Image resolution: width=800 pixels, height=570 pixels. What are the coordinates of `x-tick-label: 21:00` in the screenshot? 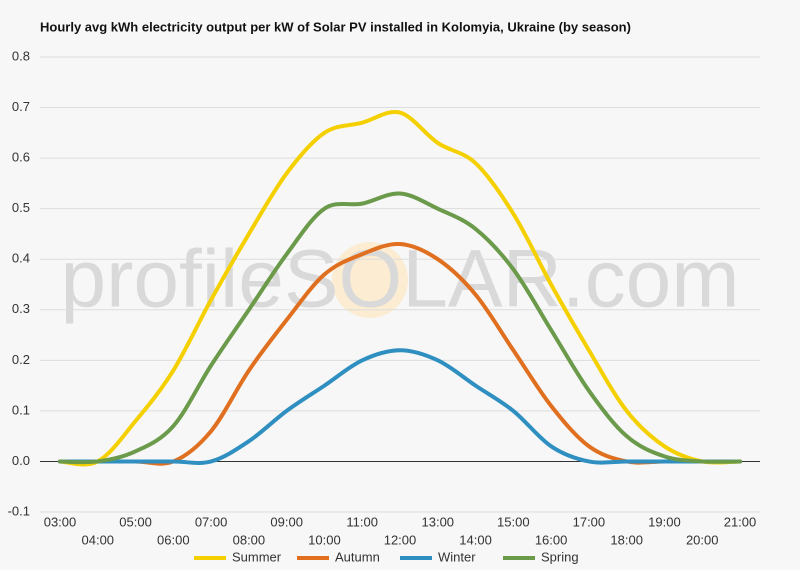 It's located at (740, 521).